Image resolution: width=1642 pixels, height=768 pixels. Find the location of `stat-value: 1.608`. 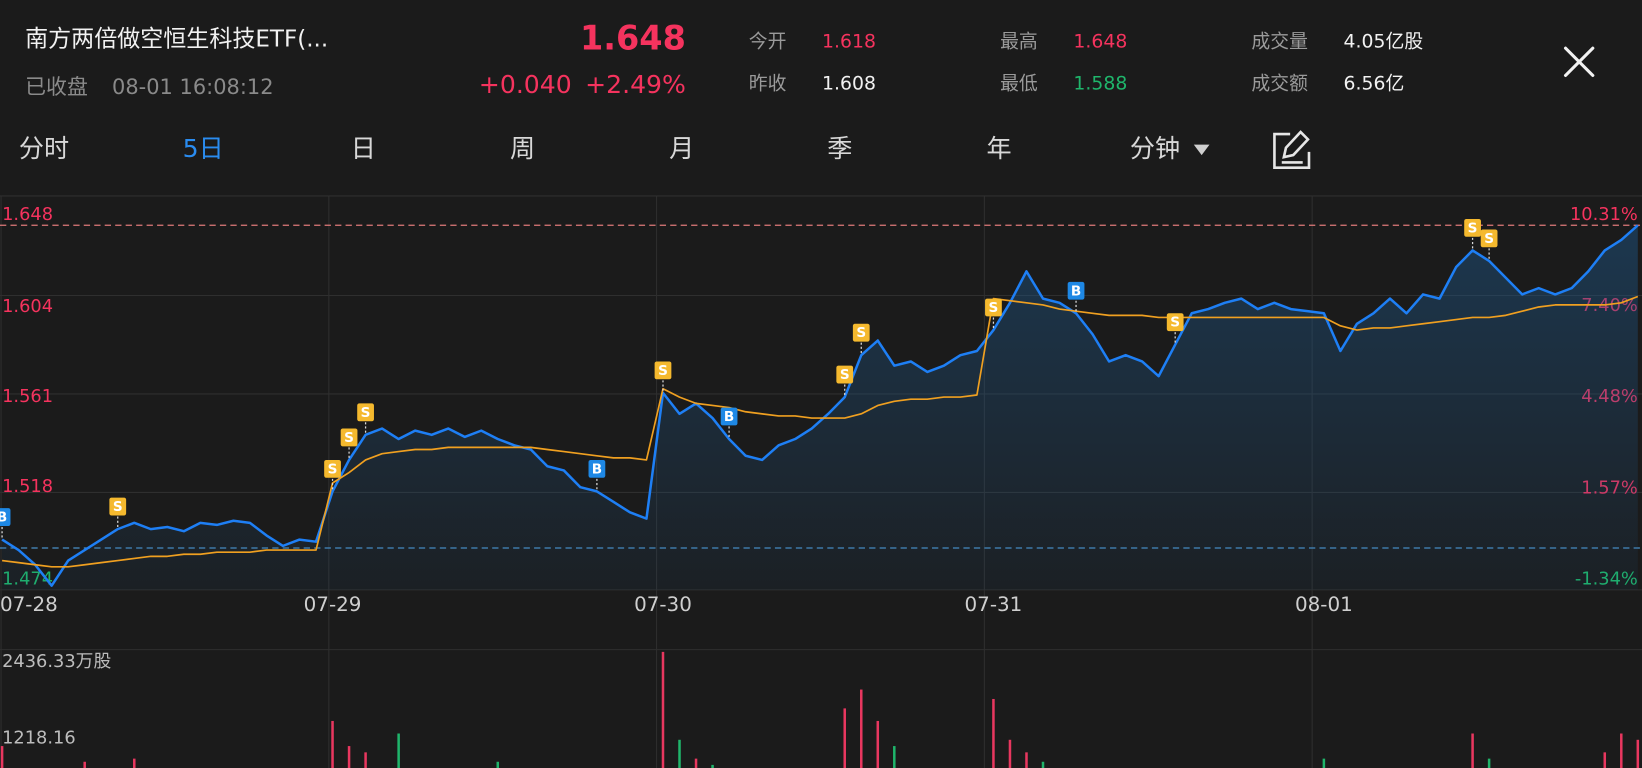

stat-value: 1.608 is located at coordinates (849, 83).